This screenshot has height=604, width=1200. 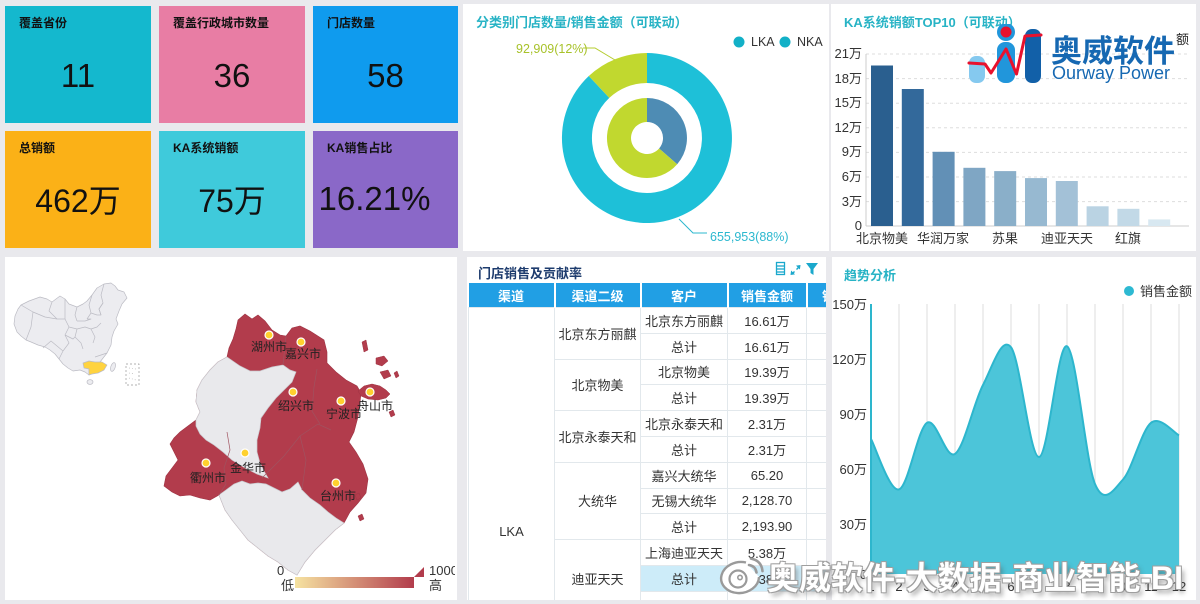 What do you see at coordinates (552, 49) in the screenshot?
I see `svg-text: 92,909(12%)` at bounding box center [552, 49].